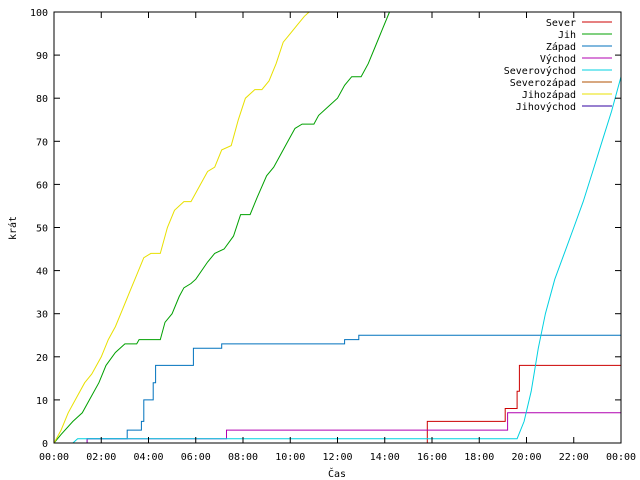  I want to click on legend-label-4: Severovýchod, so click(540, 71).